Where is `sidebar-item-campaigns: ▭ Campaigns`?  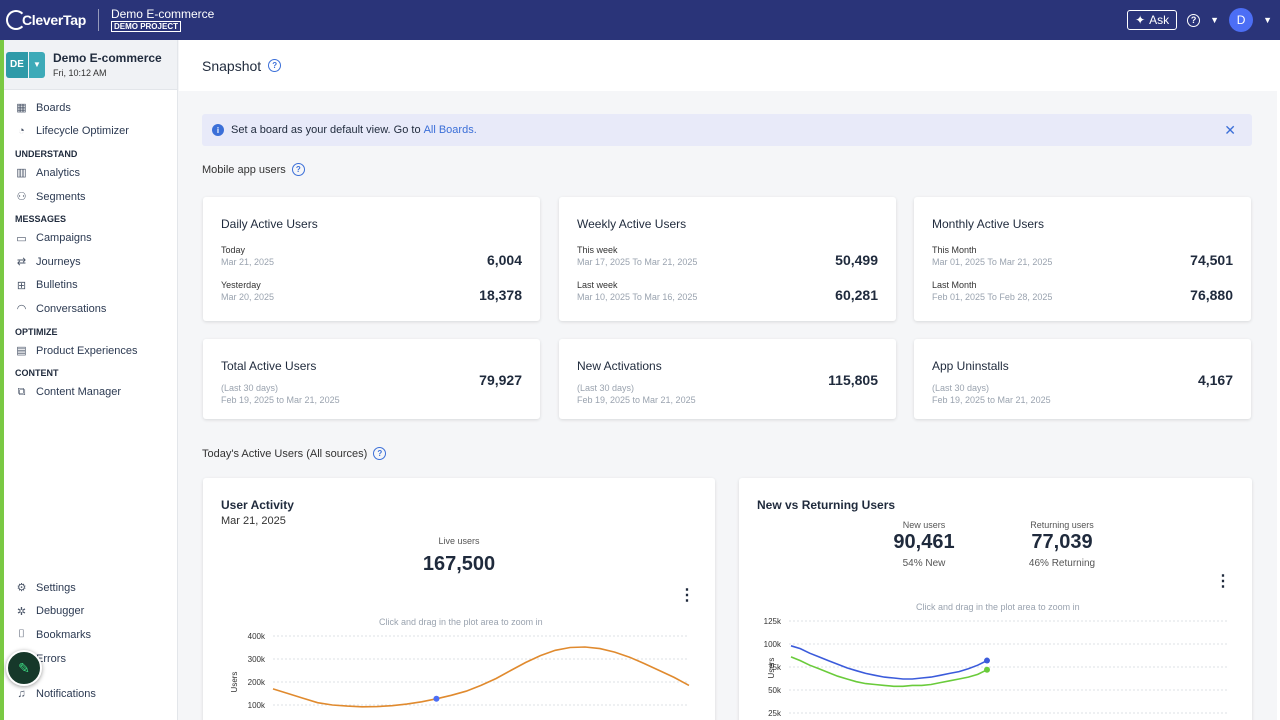
sidebar-item-campaigns: ▭ Campaigns is located at coordinates (91, 238).